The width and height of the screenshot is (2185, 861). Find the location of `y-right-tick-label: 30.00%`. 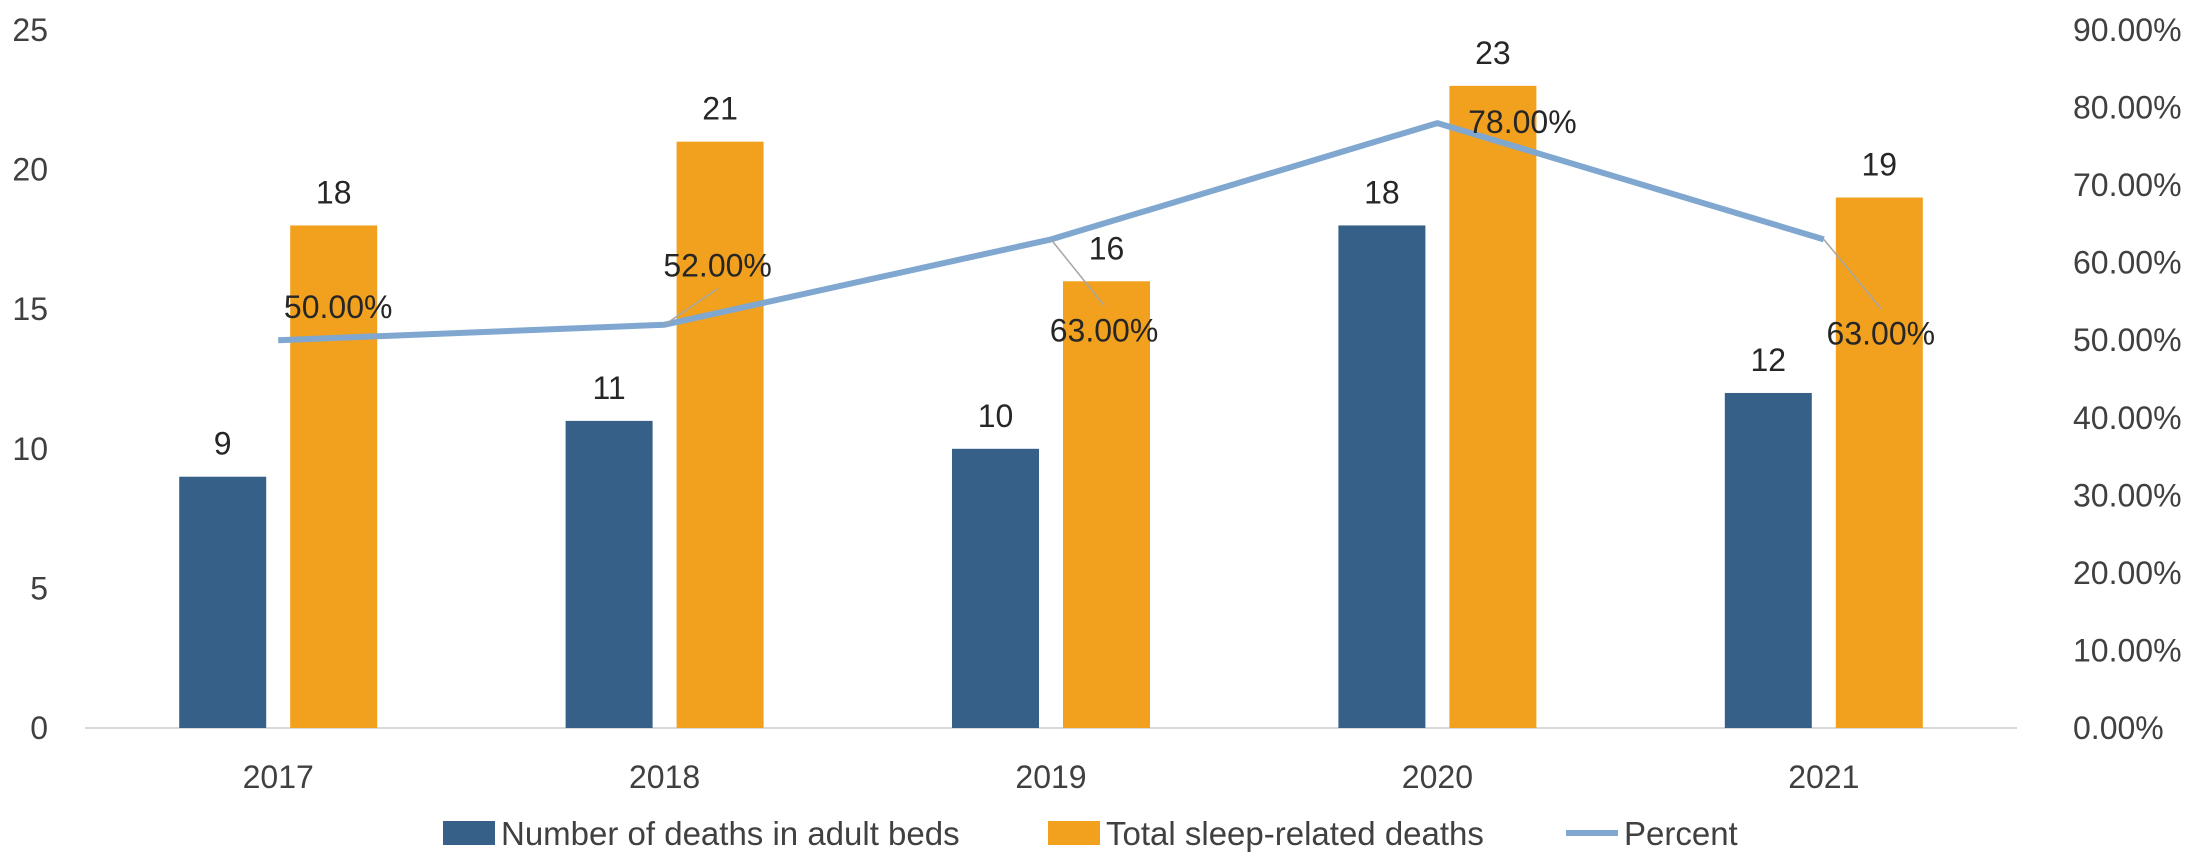

y-right-tick-label: 30.00% is located at coordinates (2127, 495).